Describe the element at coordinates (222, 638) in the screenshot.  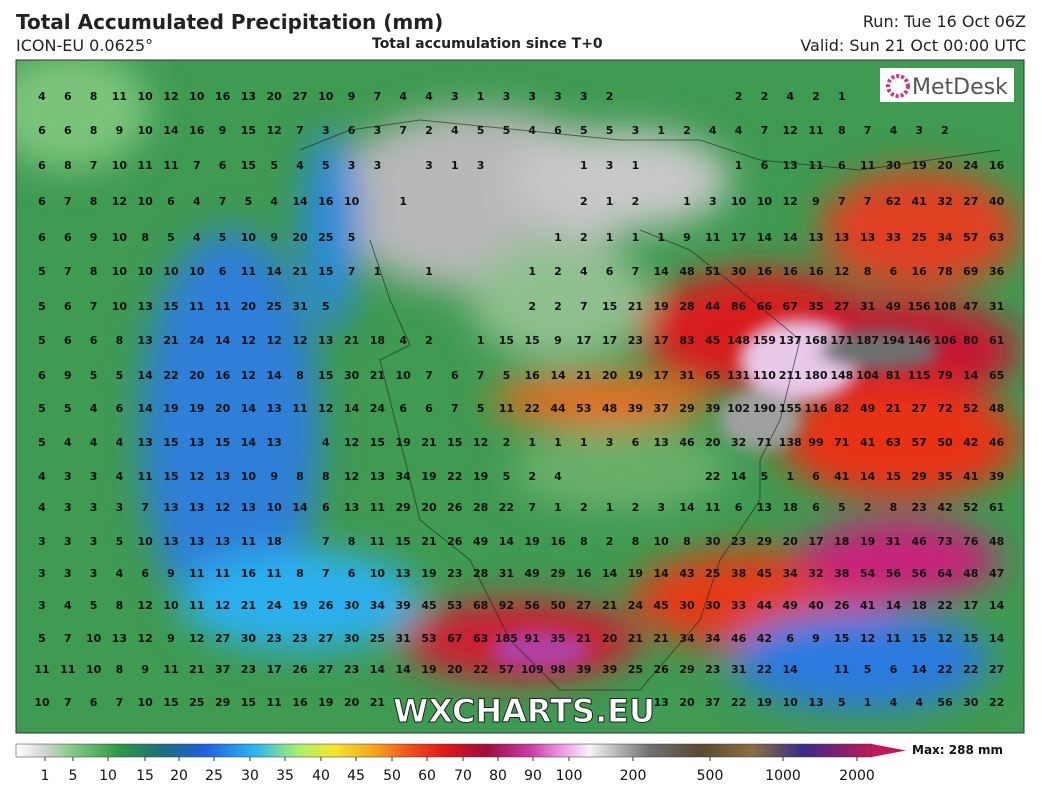
I see `grid-value: 27` at that location.